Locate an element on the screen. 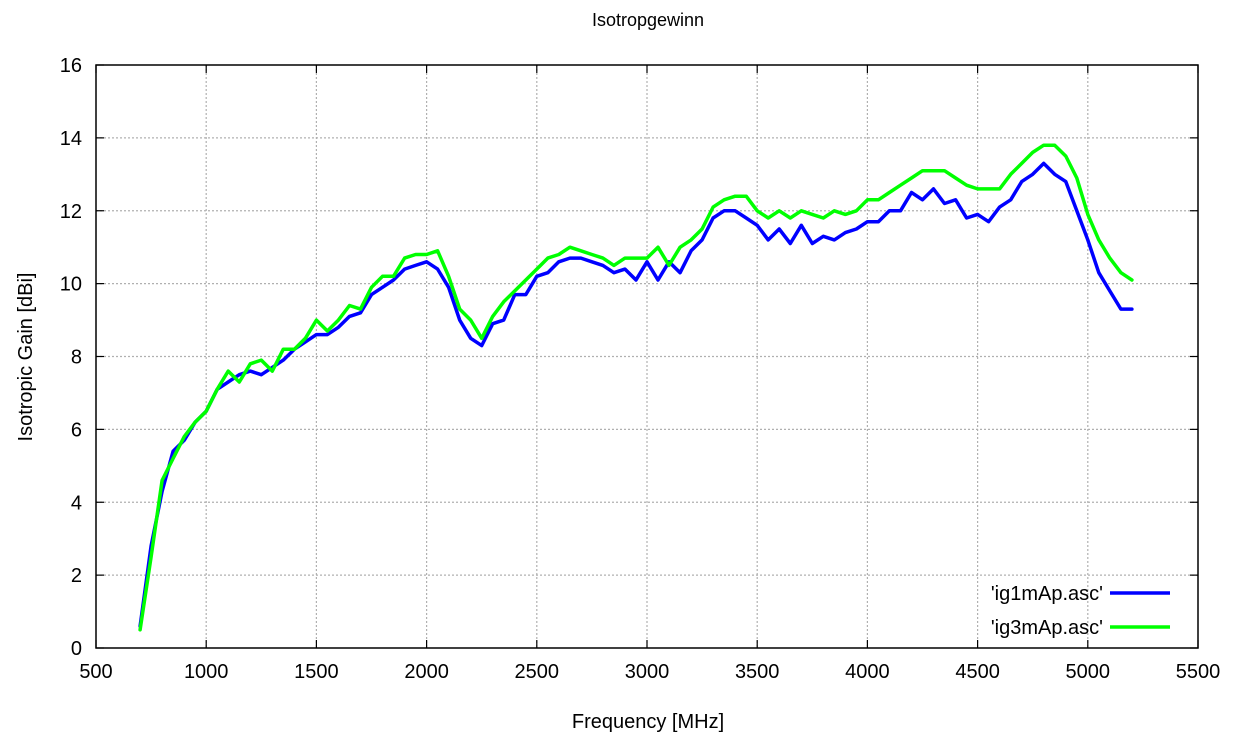 The image size is (1238, 746). x-tick-label: 3000 is located at coordinates (647, 672).